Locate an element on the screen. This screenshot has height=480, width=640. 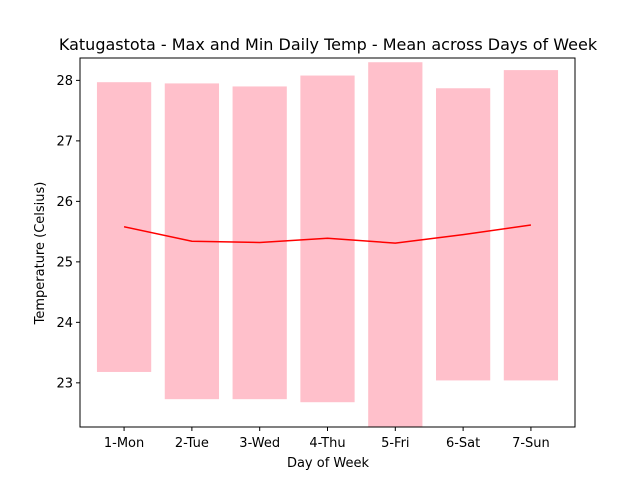
x-tick-label-5-Fri: 5-Fri is located at coordinates (395, 443).